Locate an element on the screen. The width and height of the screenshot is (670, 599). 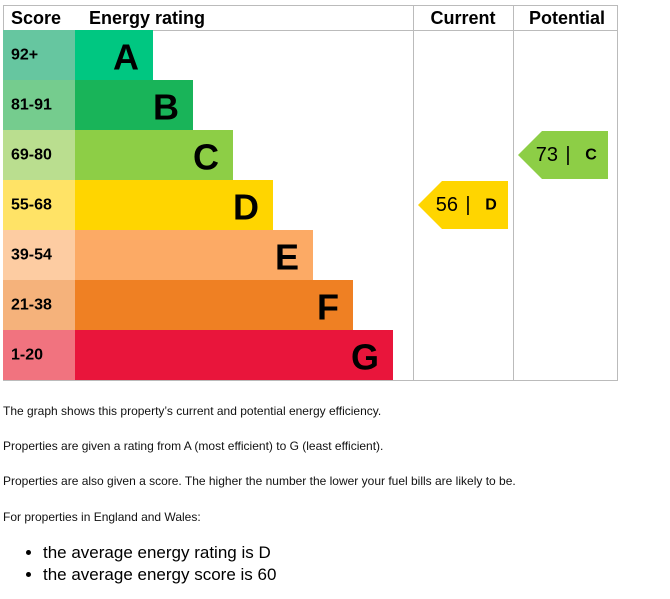
bullet: the average energy score is 60 is located at coordinates (159, 575).